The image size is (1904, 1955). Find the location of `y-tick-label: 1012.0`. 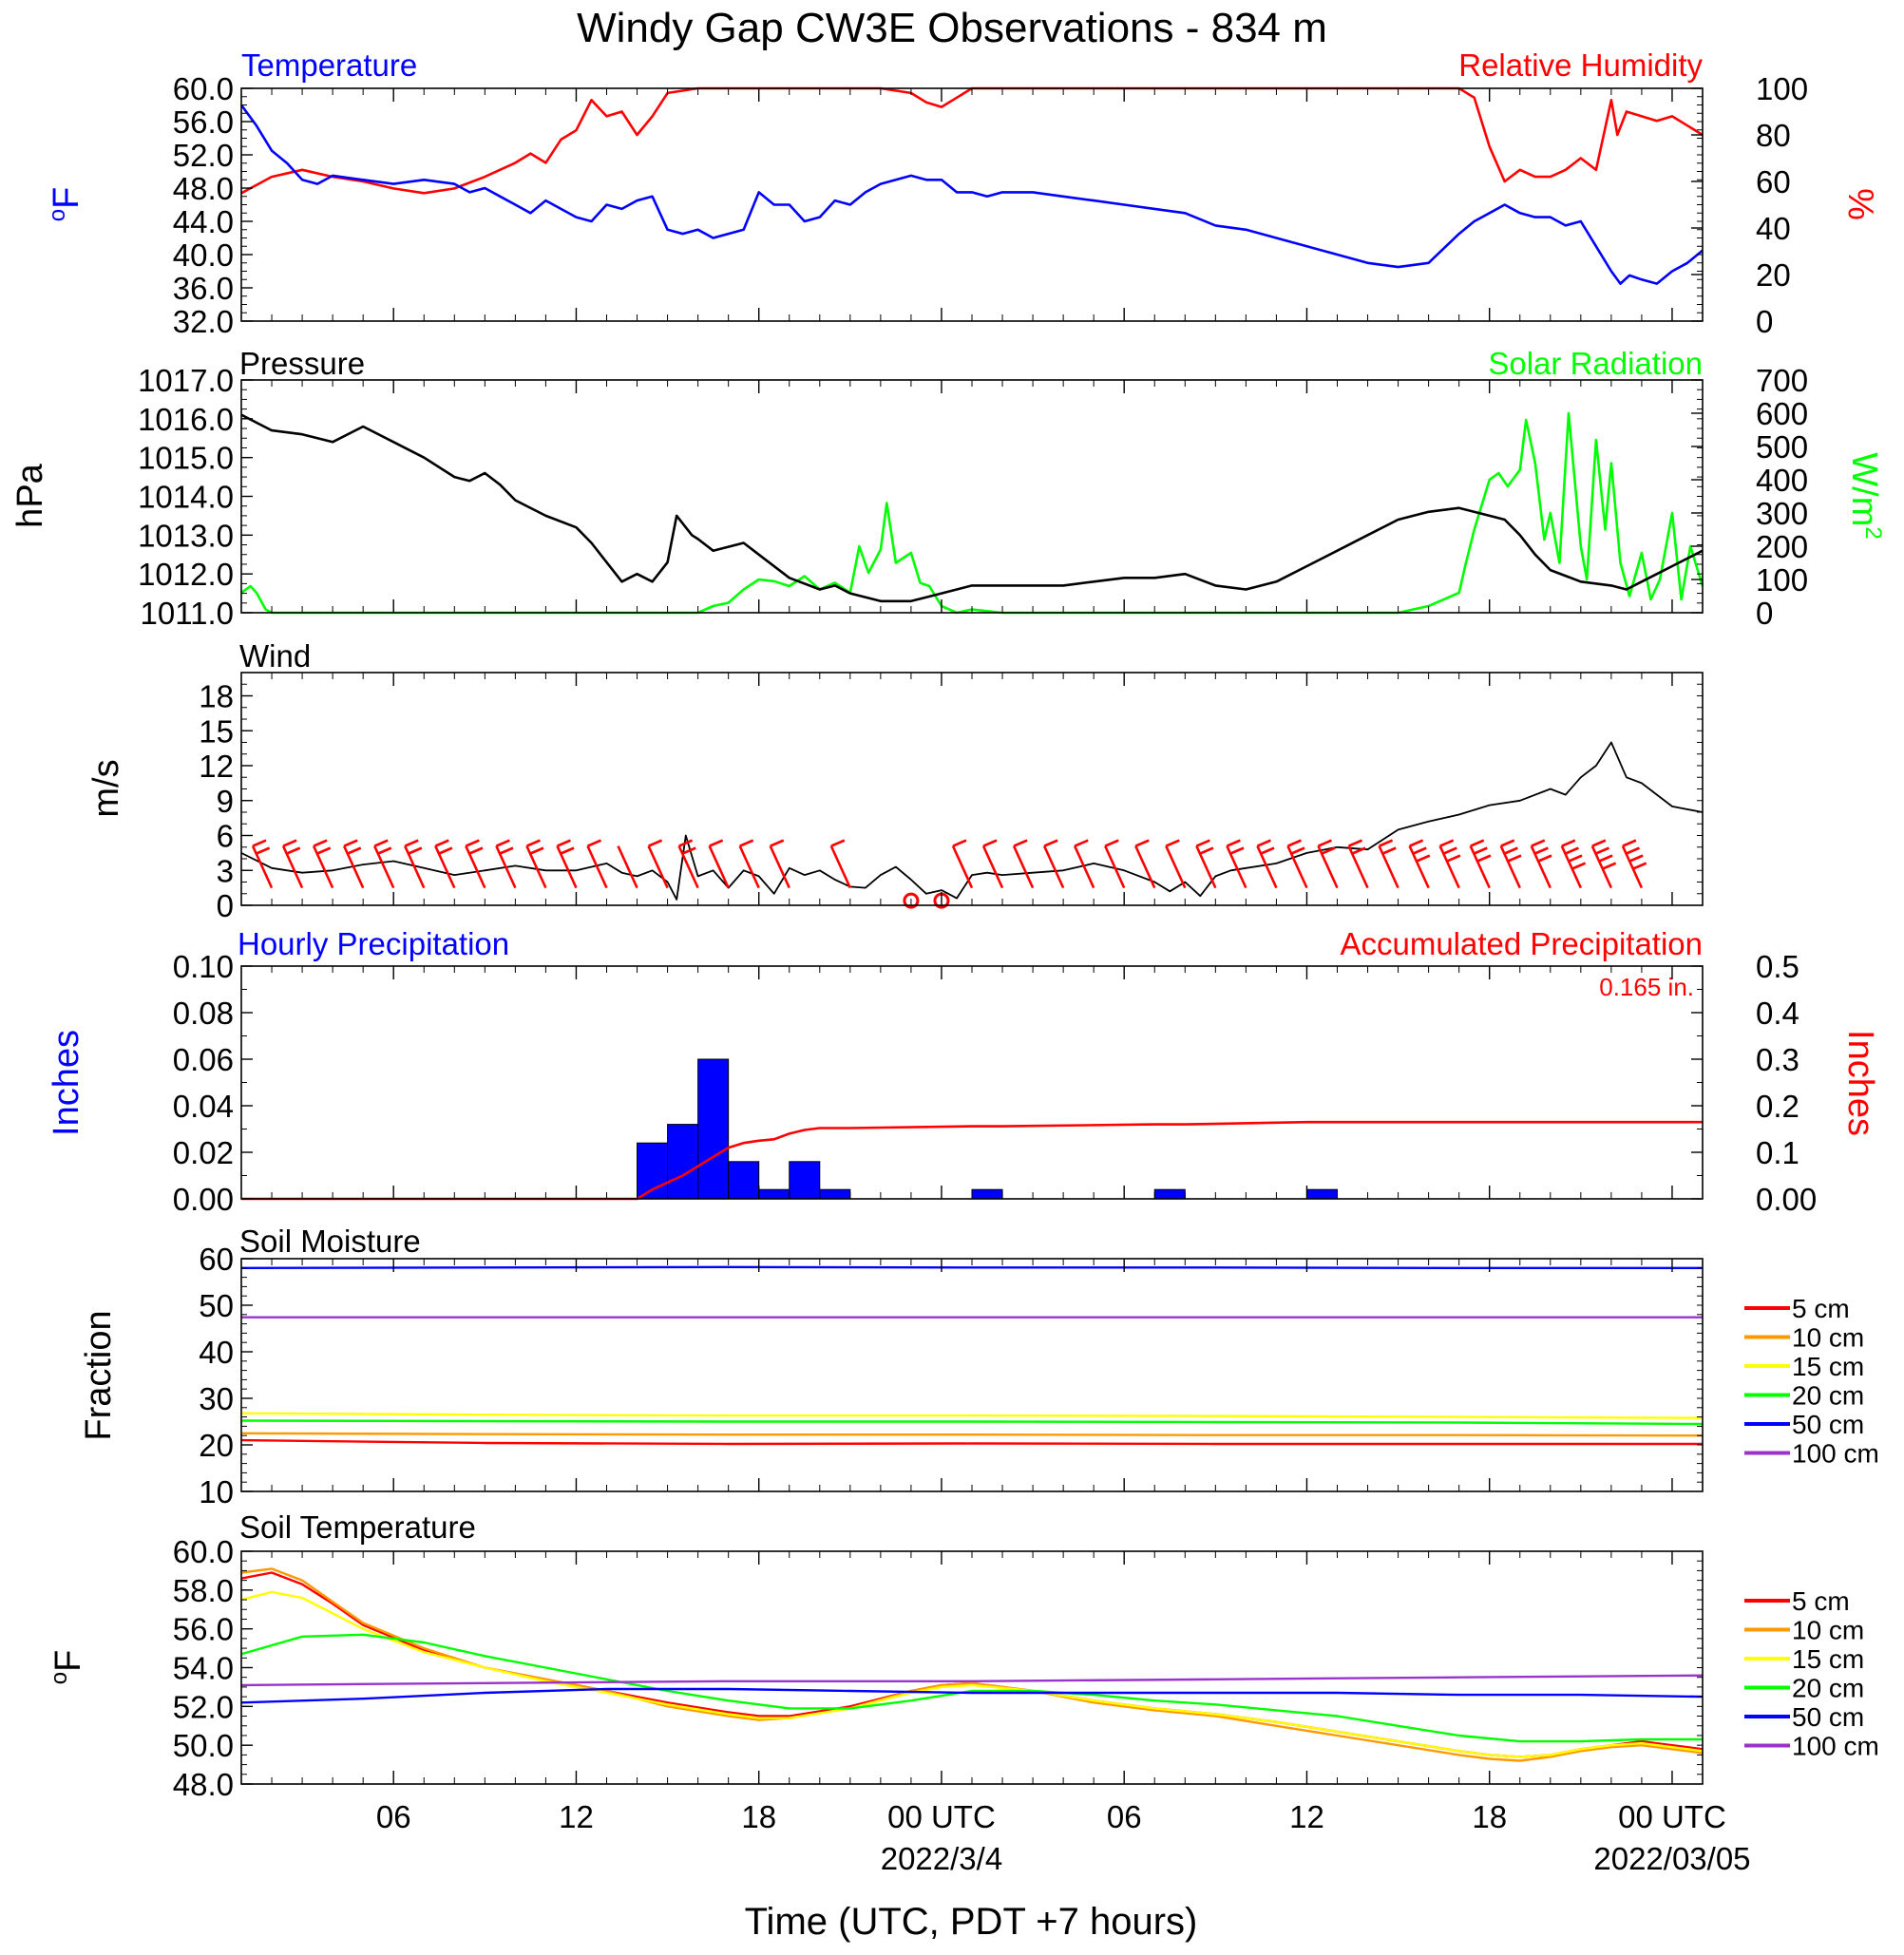

y-tick-label: 1012.0 is located at coordinates (186, 574).